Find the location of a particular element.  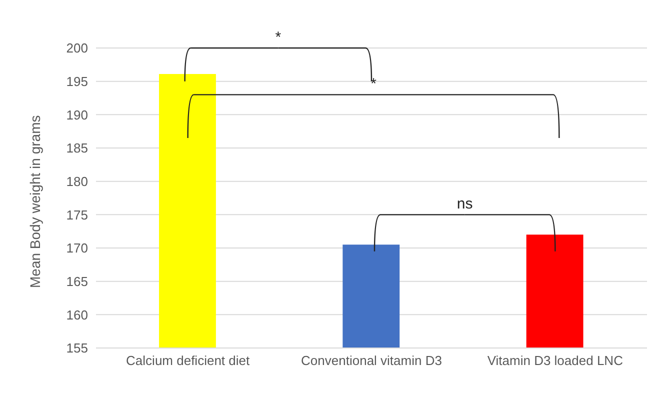

y-tick-label: 155 is located at coordinates (77, 348).